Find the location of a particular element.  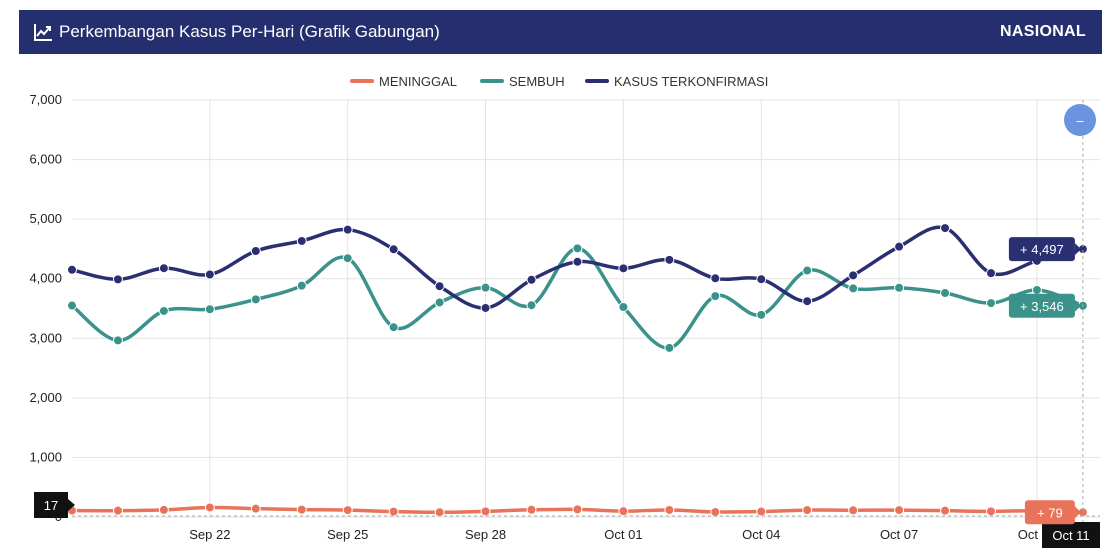

reset-zoom-button is located at coordinates (1080, 120).